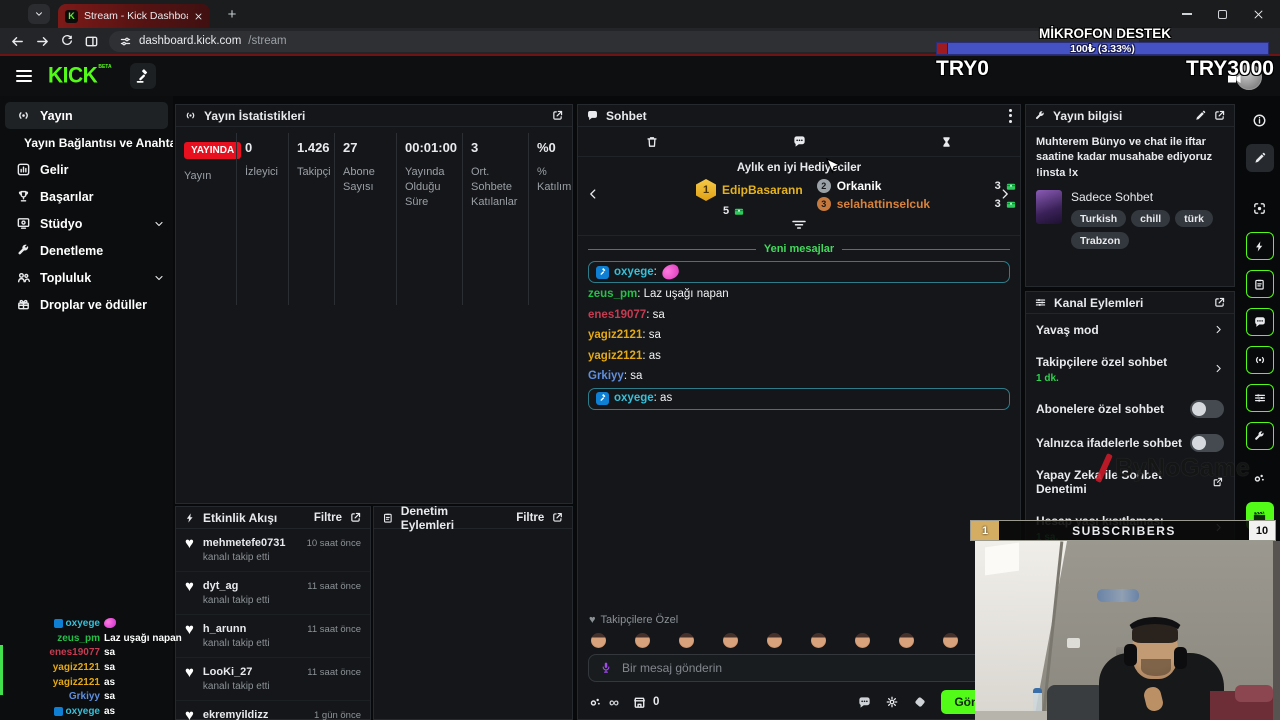  What do you see at coordinates (86, 223) in the screenshot?
I see `sidebar-item-studyo: Stüdyo` at bounding box center [86, 223].